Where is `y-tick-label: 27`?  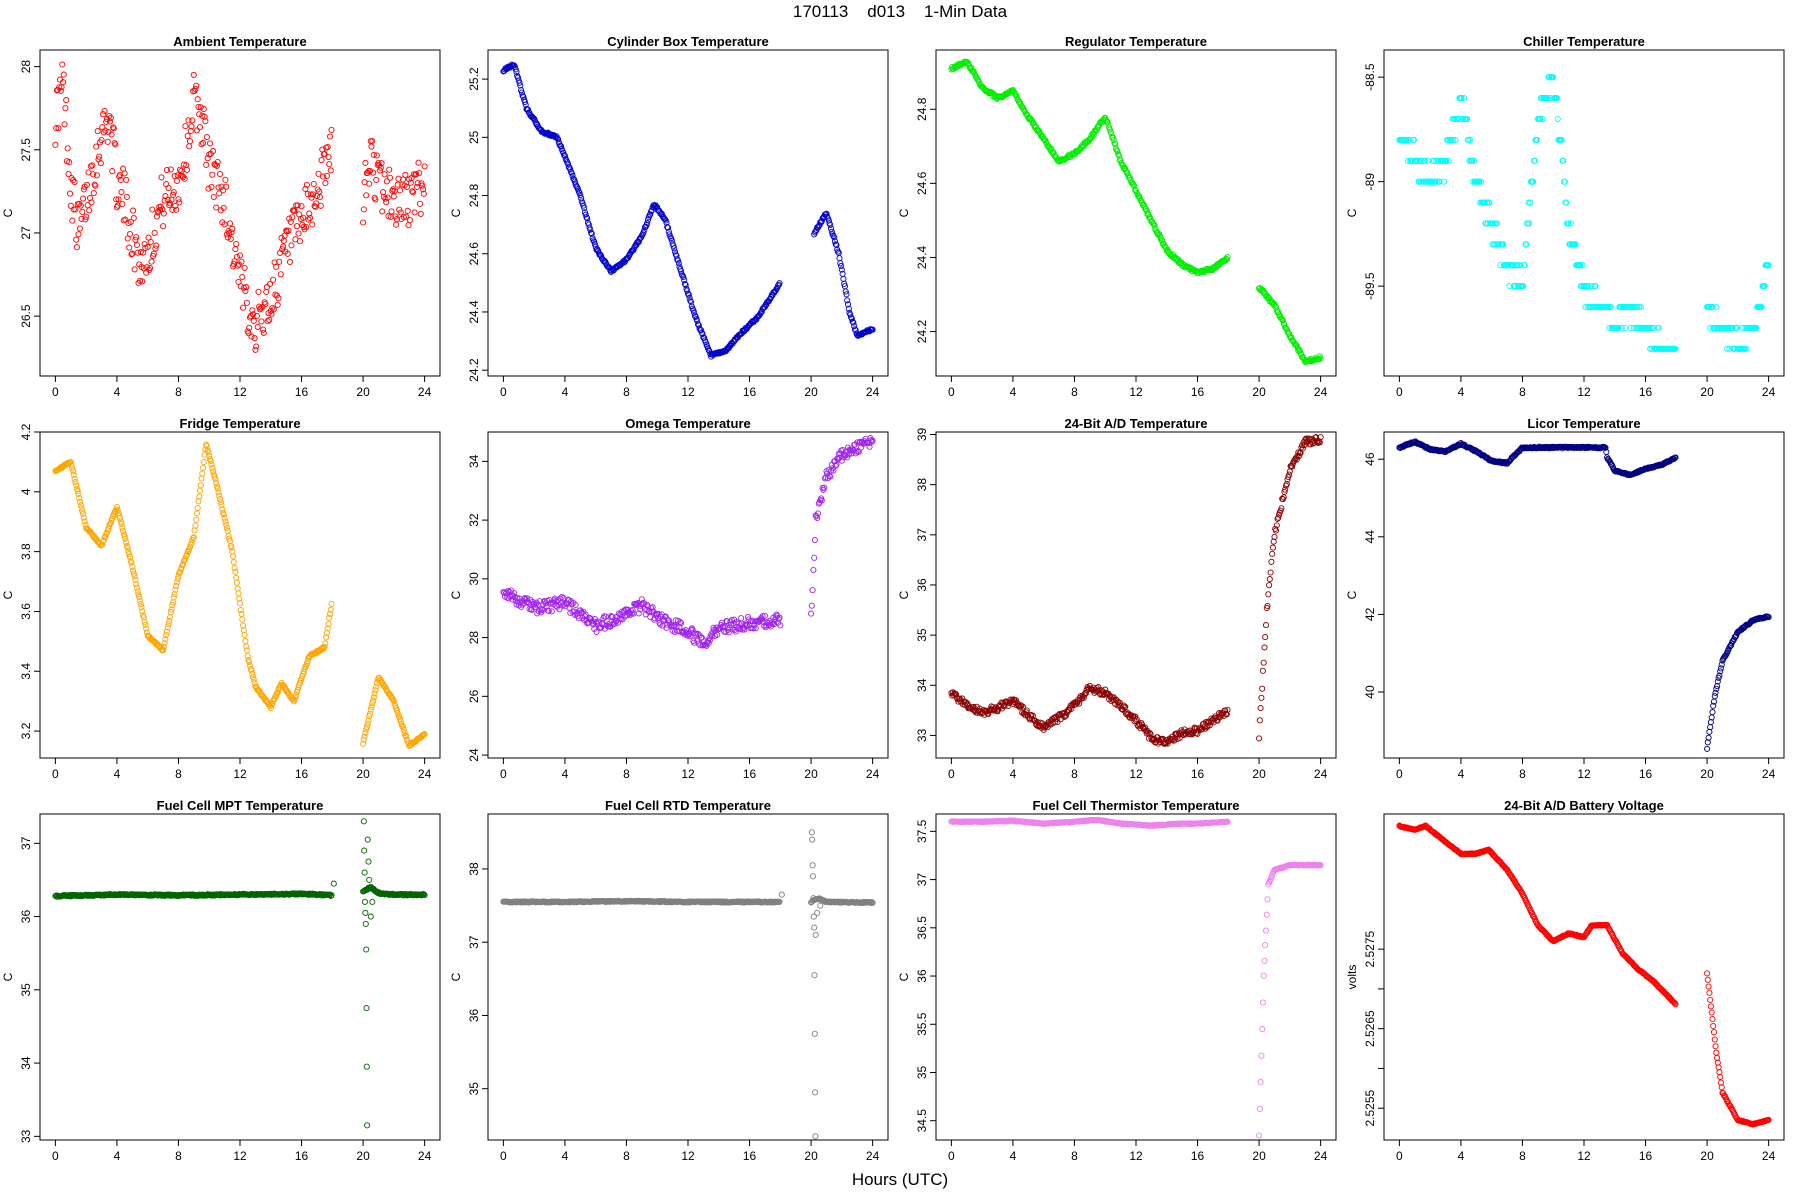 y-tick-label: 27 is located at coordinates (26, 233).